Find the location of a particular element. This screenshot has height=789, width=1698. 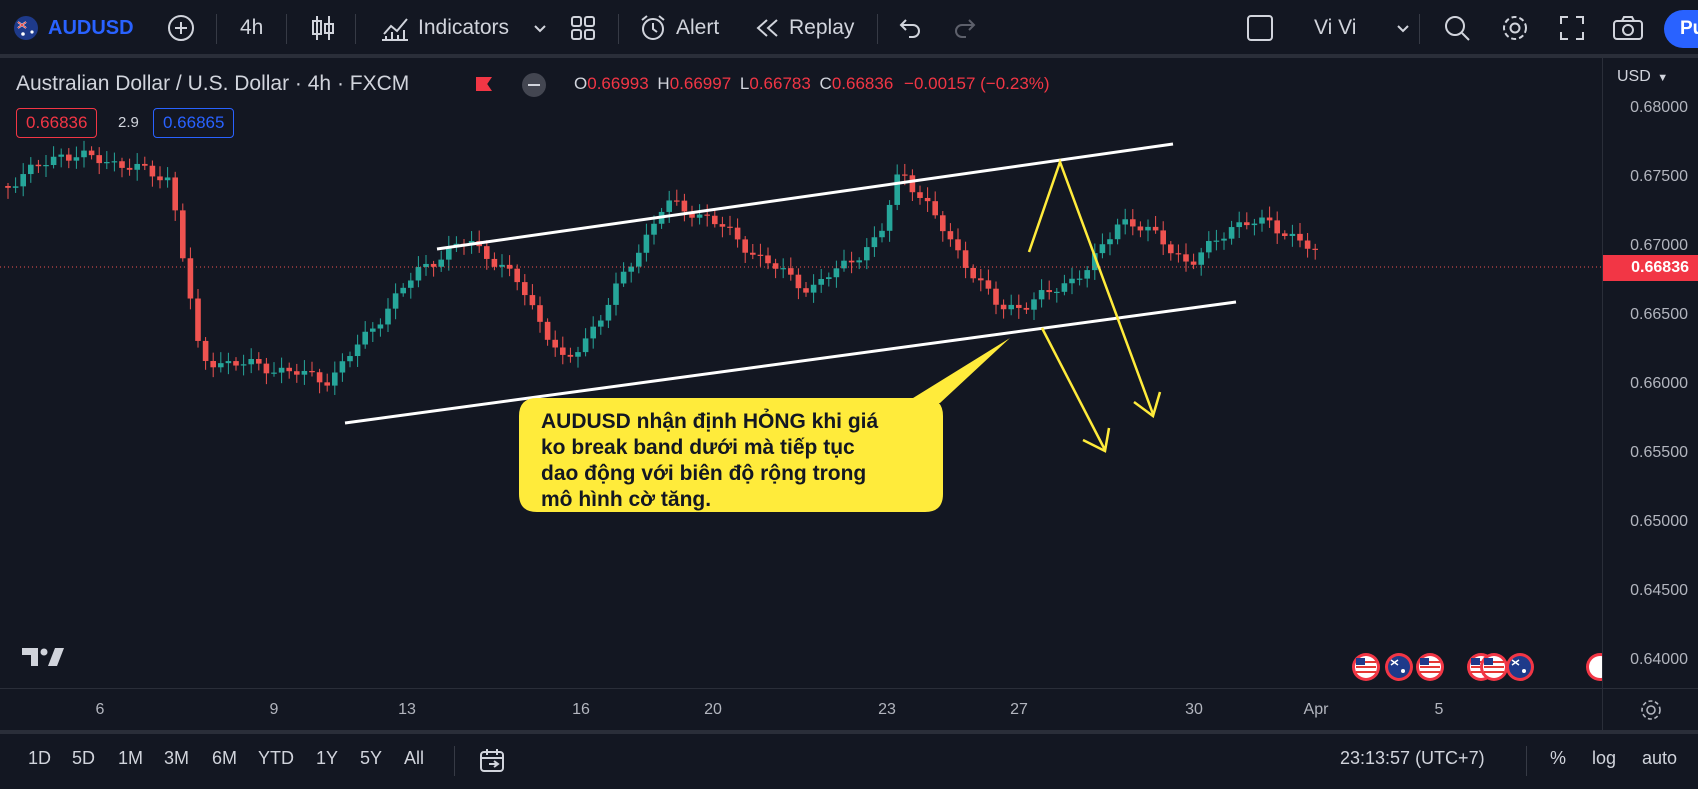

fullscreen-button is located at coordinates (1572, 28).